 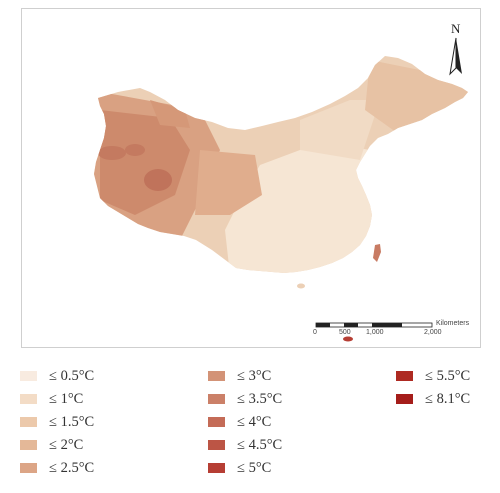 I want to click on legend-item: ≤ 5.5°C, so click(x=433, y=376).